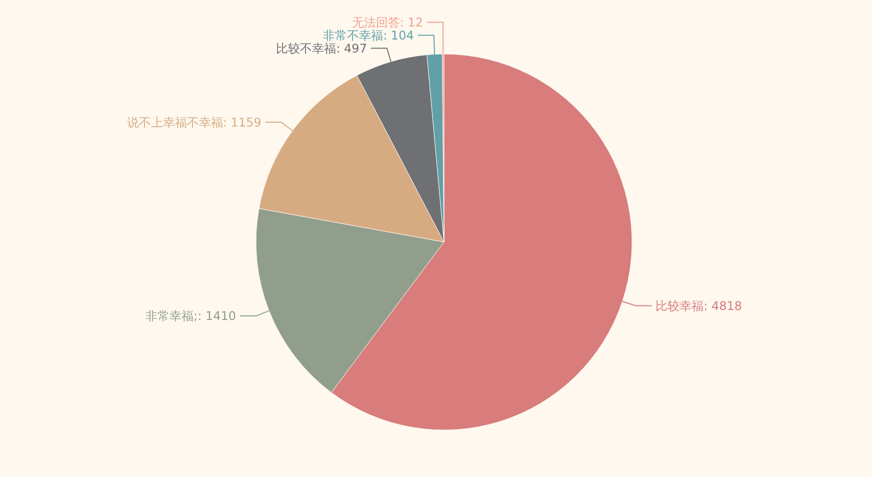 The image size is (872, 477). I want to click on slice-label: 说不上幸福不幸福, so click(174, 123).